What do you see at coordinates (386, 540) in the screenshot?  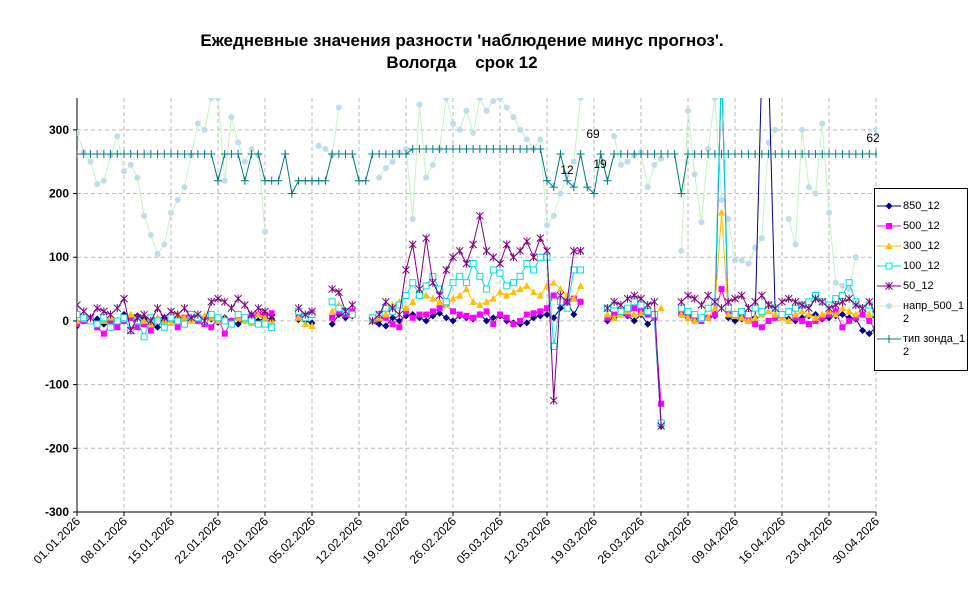 I see `x-tick-label: 19.02.2026` at bounding box center [386, 540].